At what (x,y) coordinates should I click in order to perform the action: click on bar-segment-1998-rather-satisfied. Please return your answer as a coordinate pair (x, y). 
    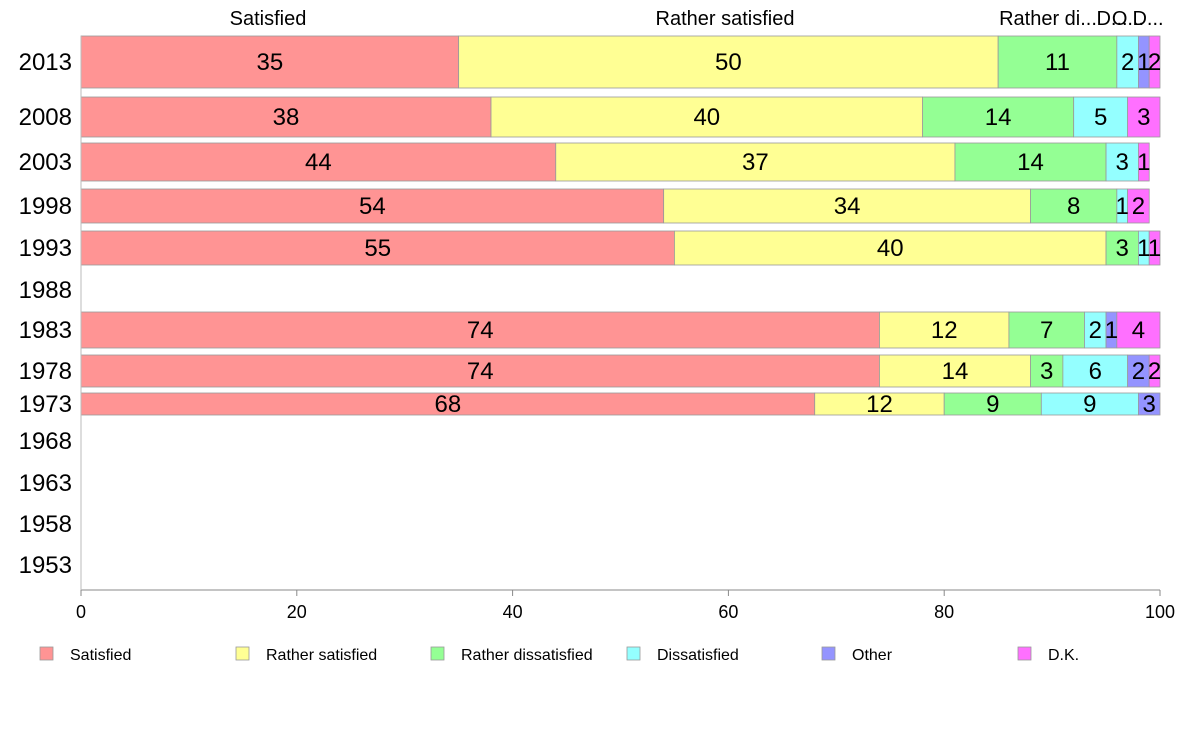
    Looking at the image, I should click on (847, 206).